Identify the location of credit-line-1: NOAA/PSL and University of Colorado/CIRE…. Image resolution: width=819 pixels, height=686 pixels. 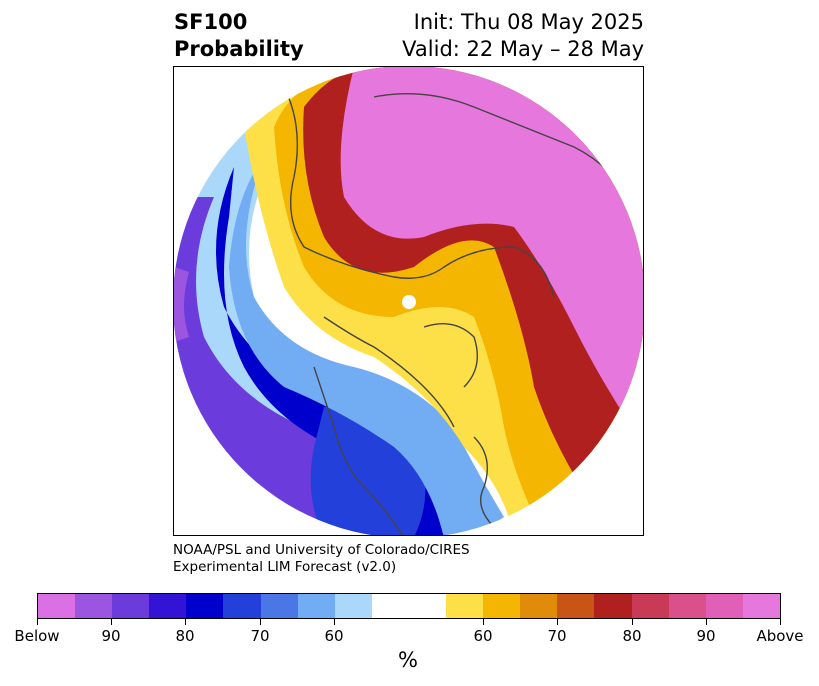
(321, 550).